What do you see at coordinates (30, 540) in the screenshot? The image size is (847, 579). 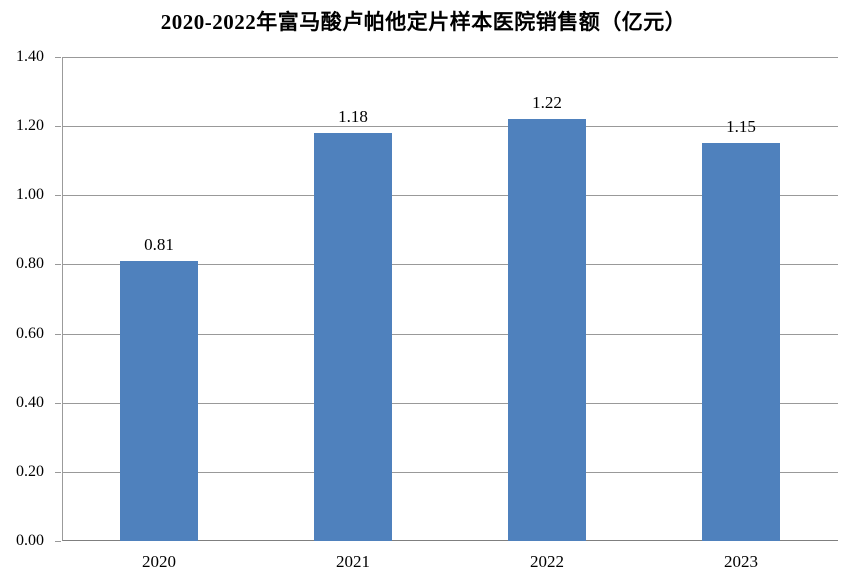 I see `y-axis-tick-label: 0.00` at bounding box center [30, 540].